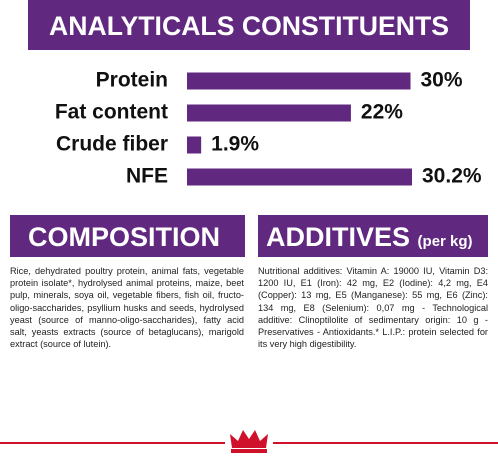  Describe the element at coordinates (132, 80) in the screenshot. I see `category-label: Protein` at that location.